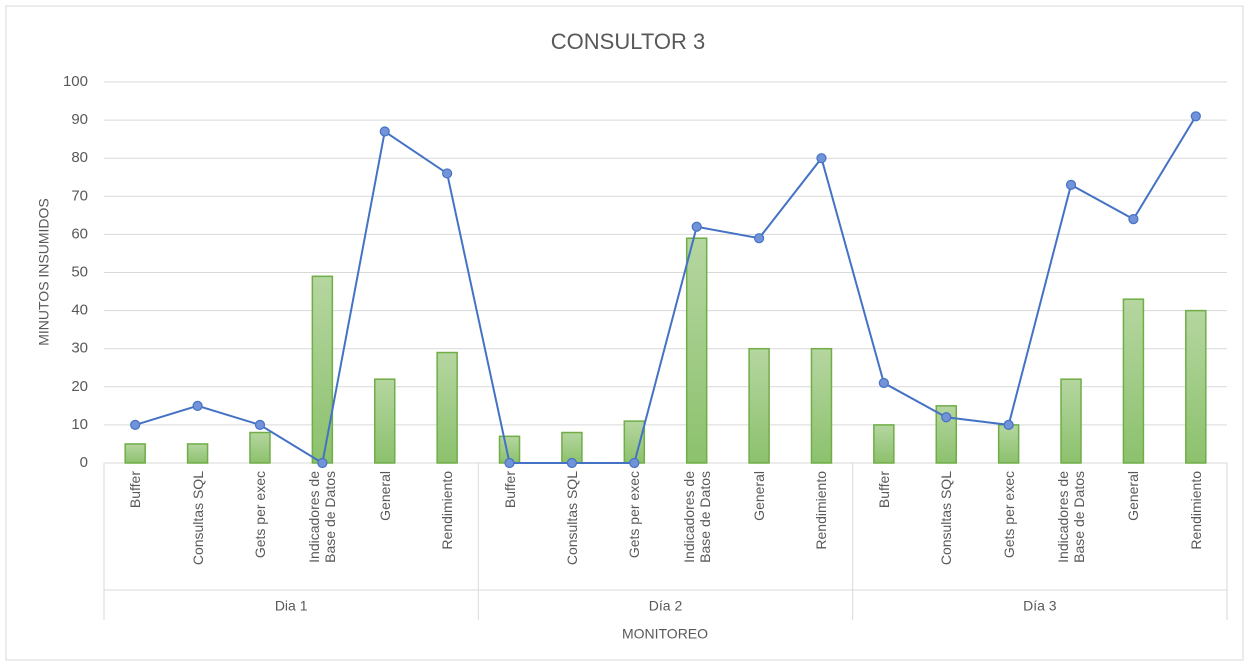  Describe the element at coordinates (79, 271) in the screenshot. I see `y-tick-label: 50` at that location.